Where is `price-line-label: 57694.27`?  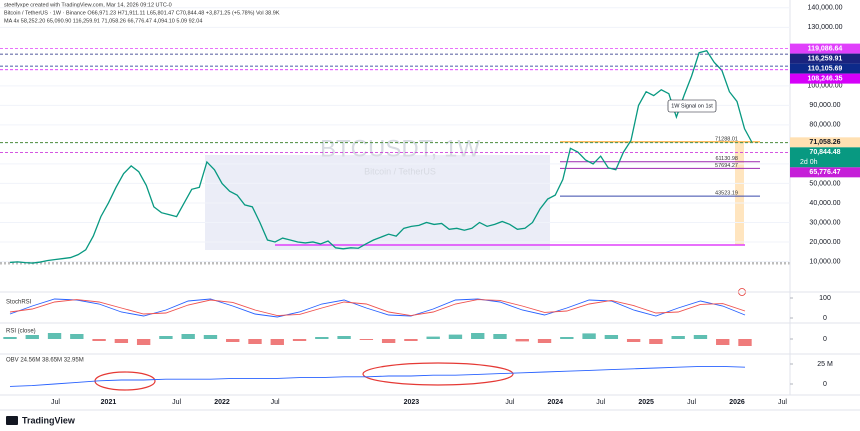 price-line-label: 57694.27 is located at coordinates (726, 166).